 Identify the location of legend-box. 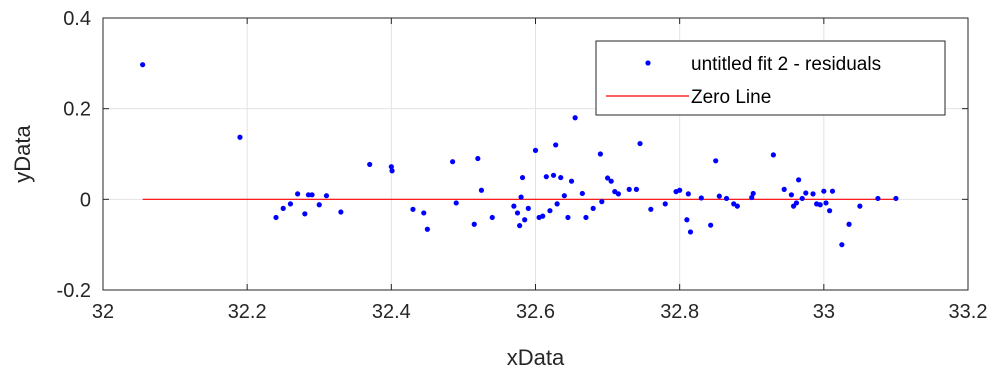
(770, 78).